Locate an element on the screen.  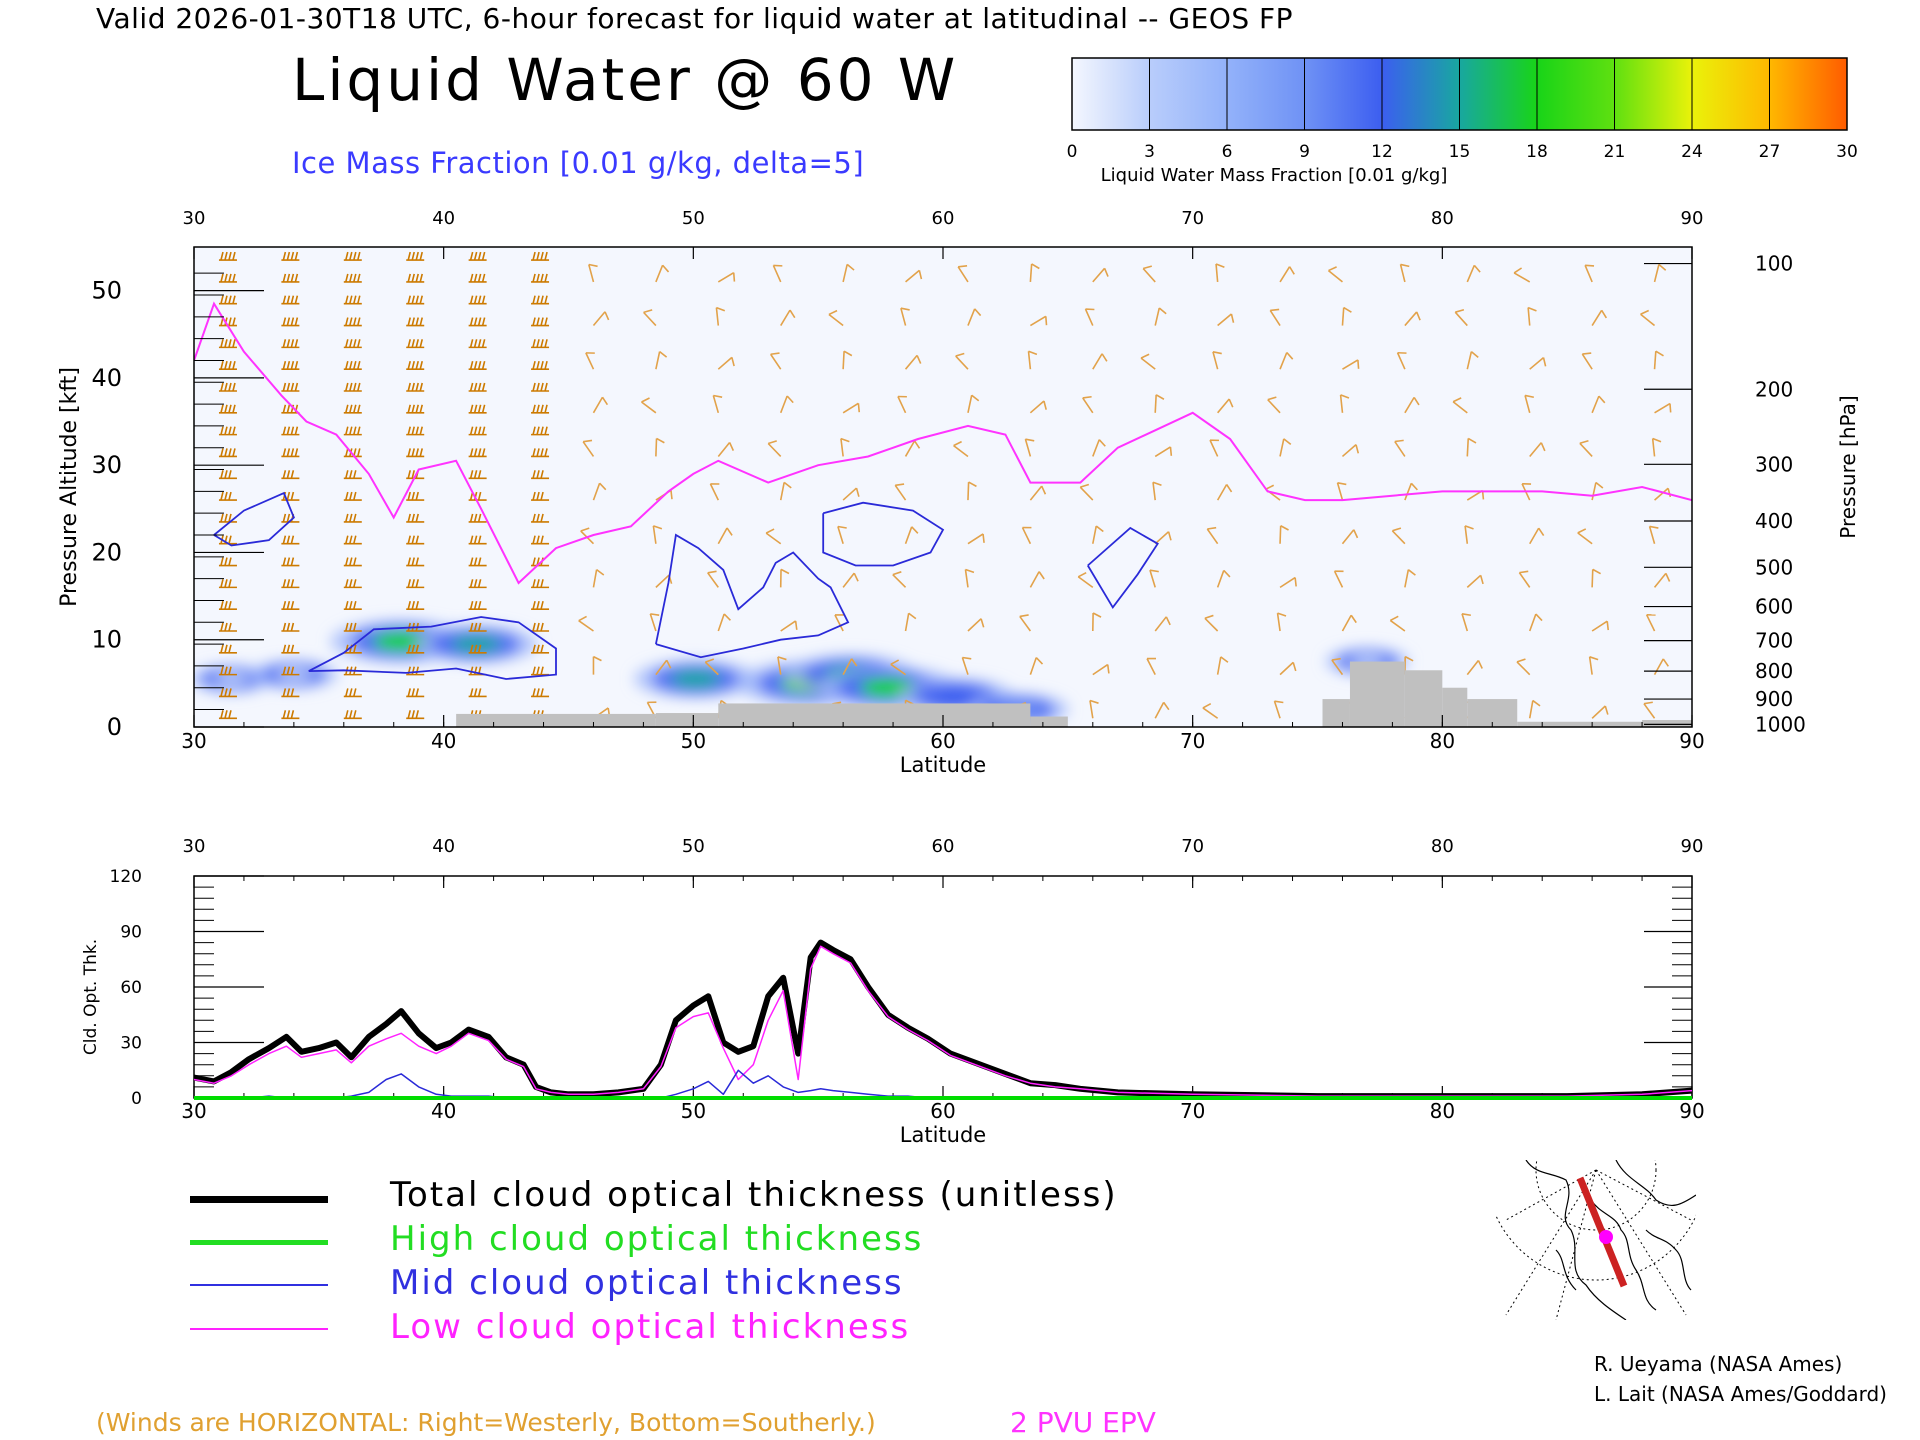
y-tick-label: 30 is located at coordinates (131, 1044).